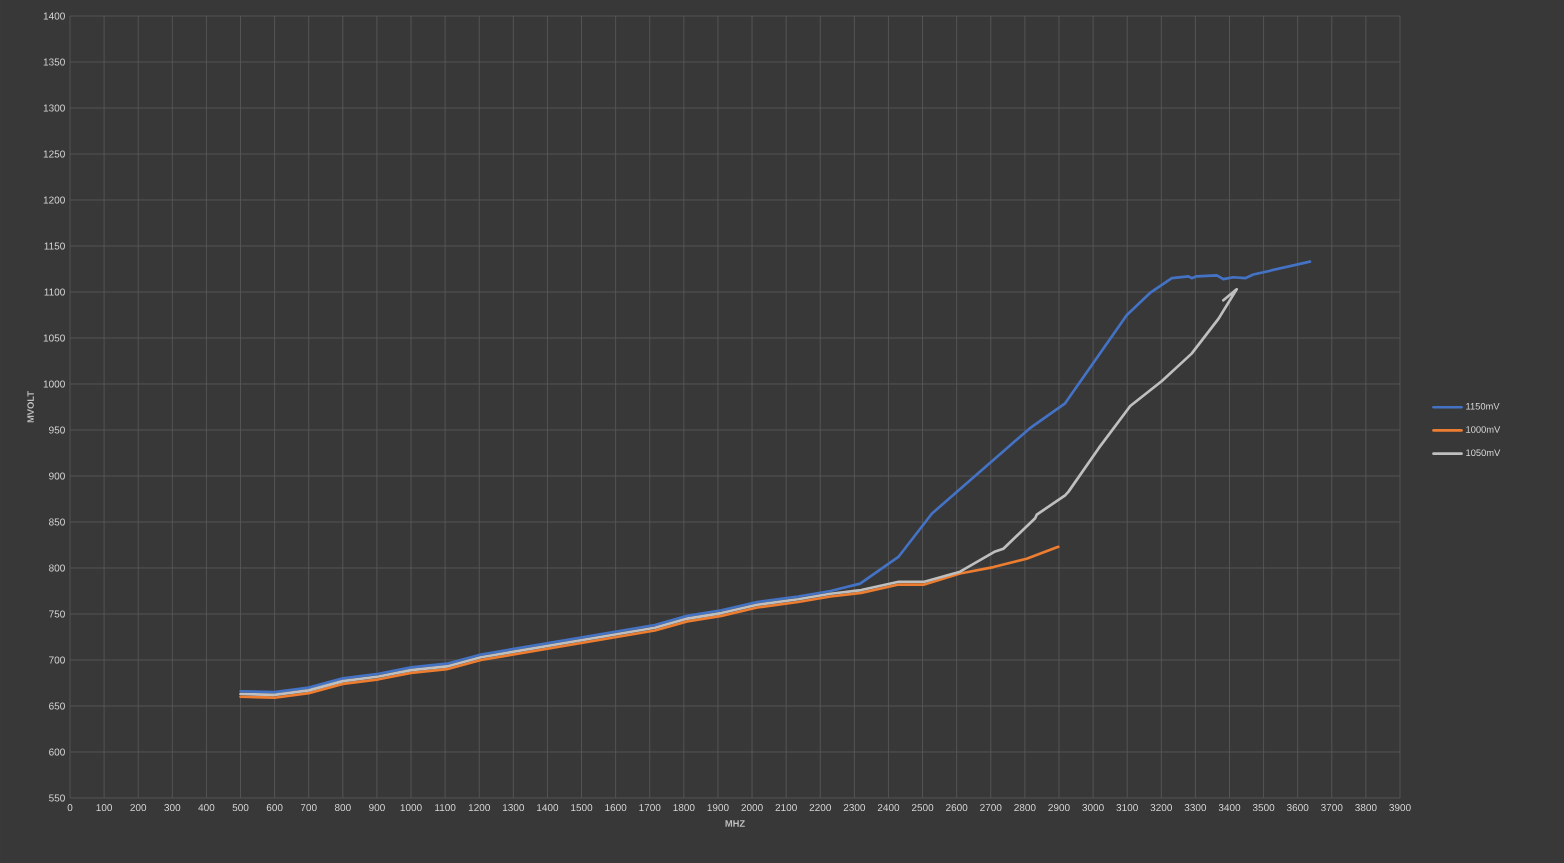 This screenshot has height=863, width=1564. I want to click on x-tick-label: 300, so click(172, 808).